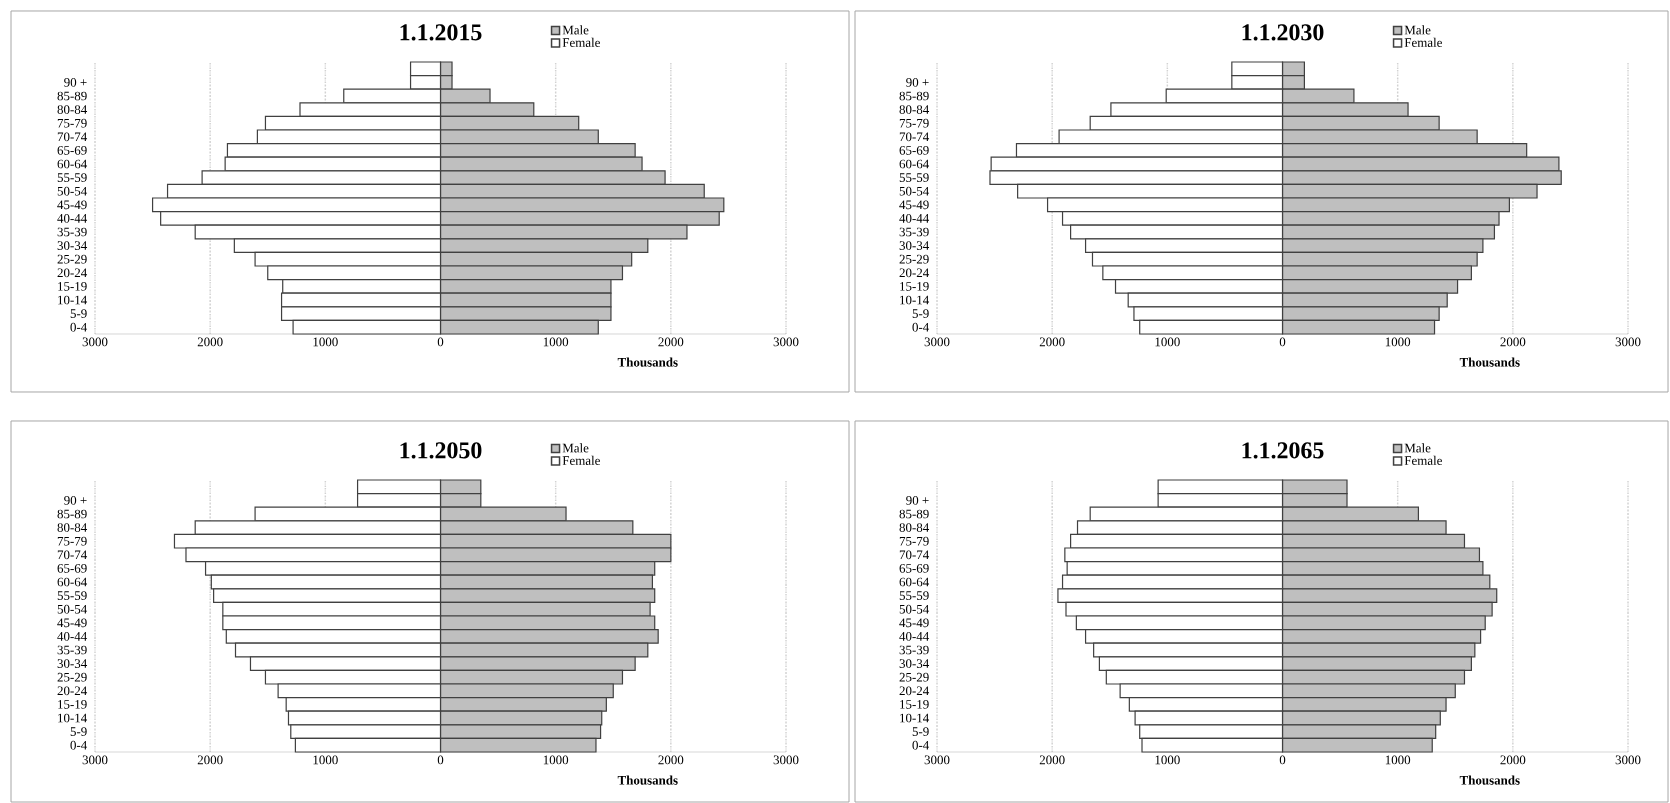 This screenshot has height=803, width=1670. I want to click on chart-title: 1.1.2015, so click(441, 32).